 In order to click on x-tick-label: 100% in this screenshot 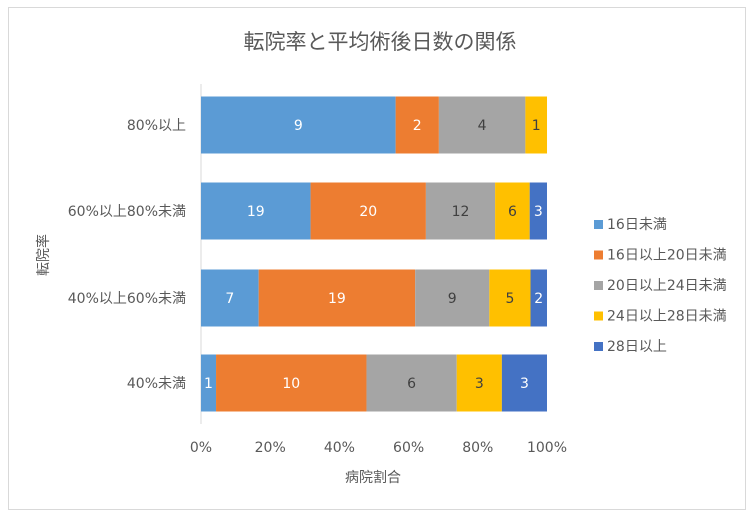, I will do `click(547, 448)`.